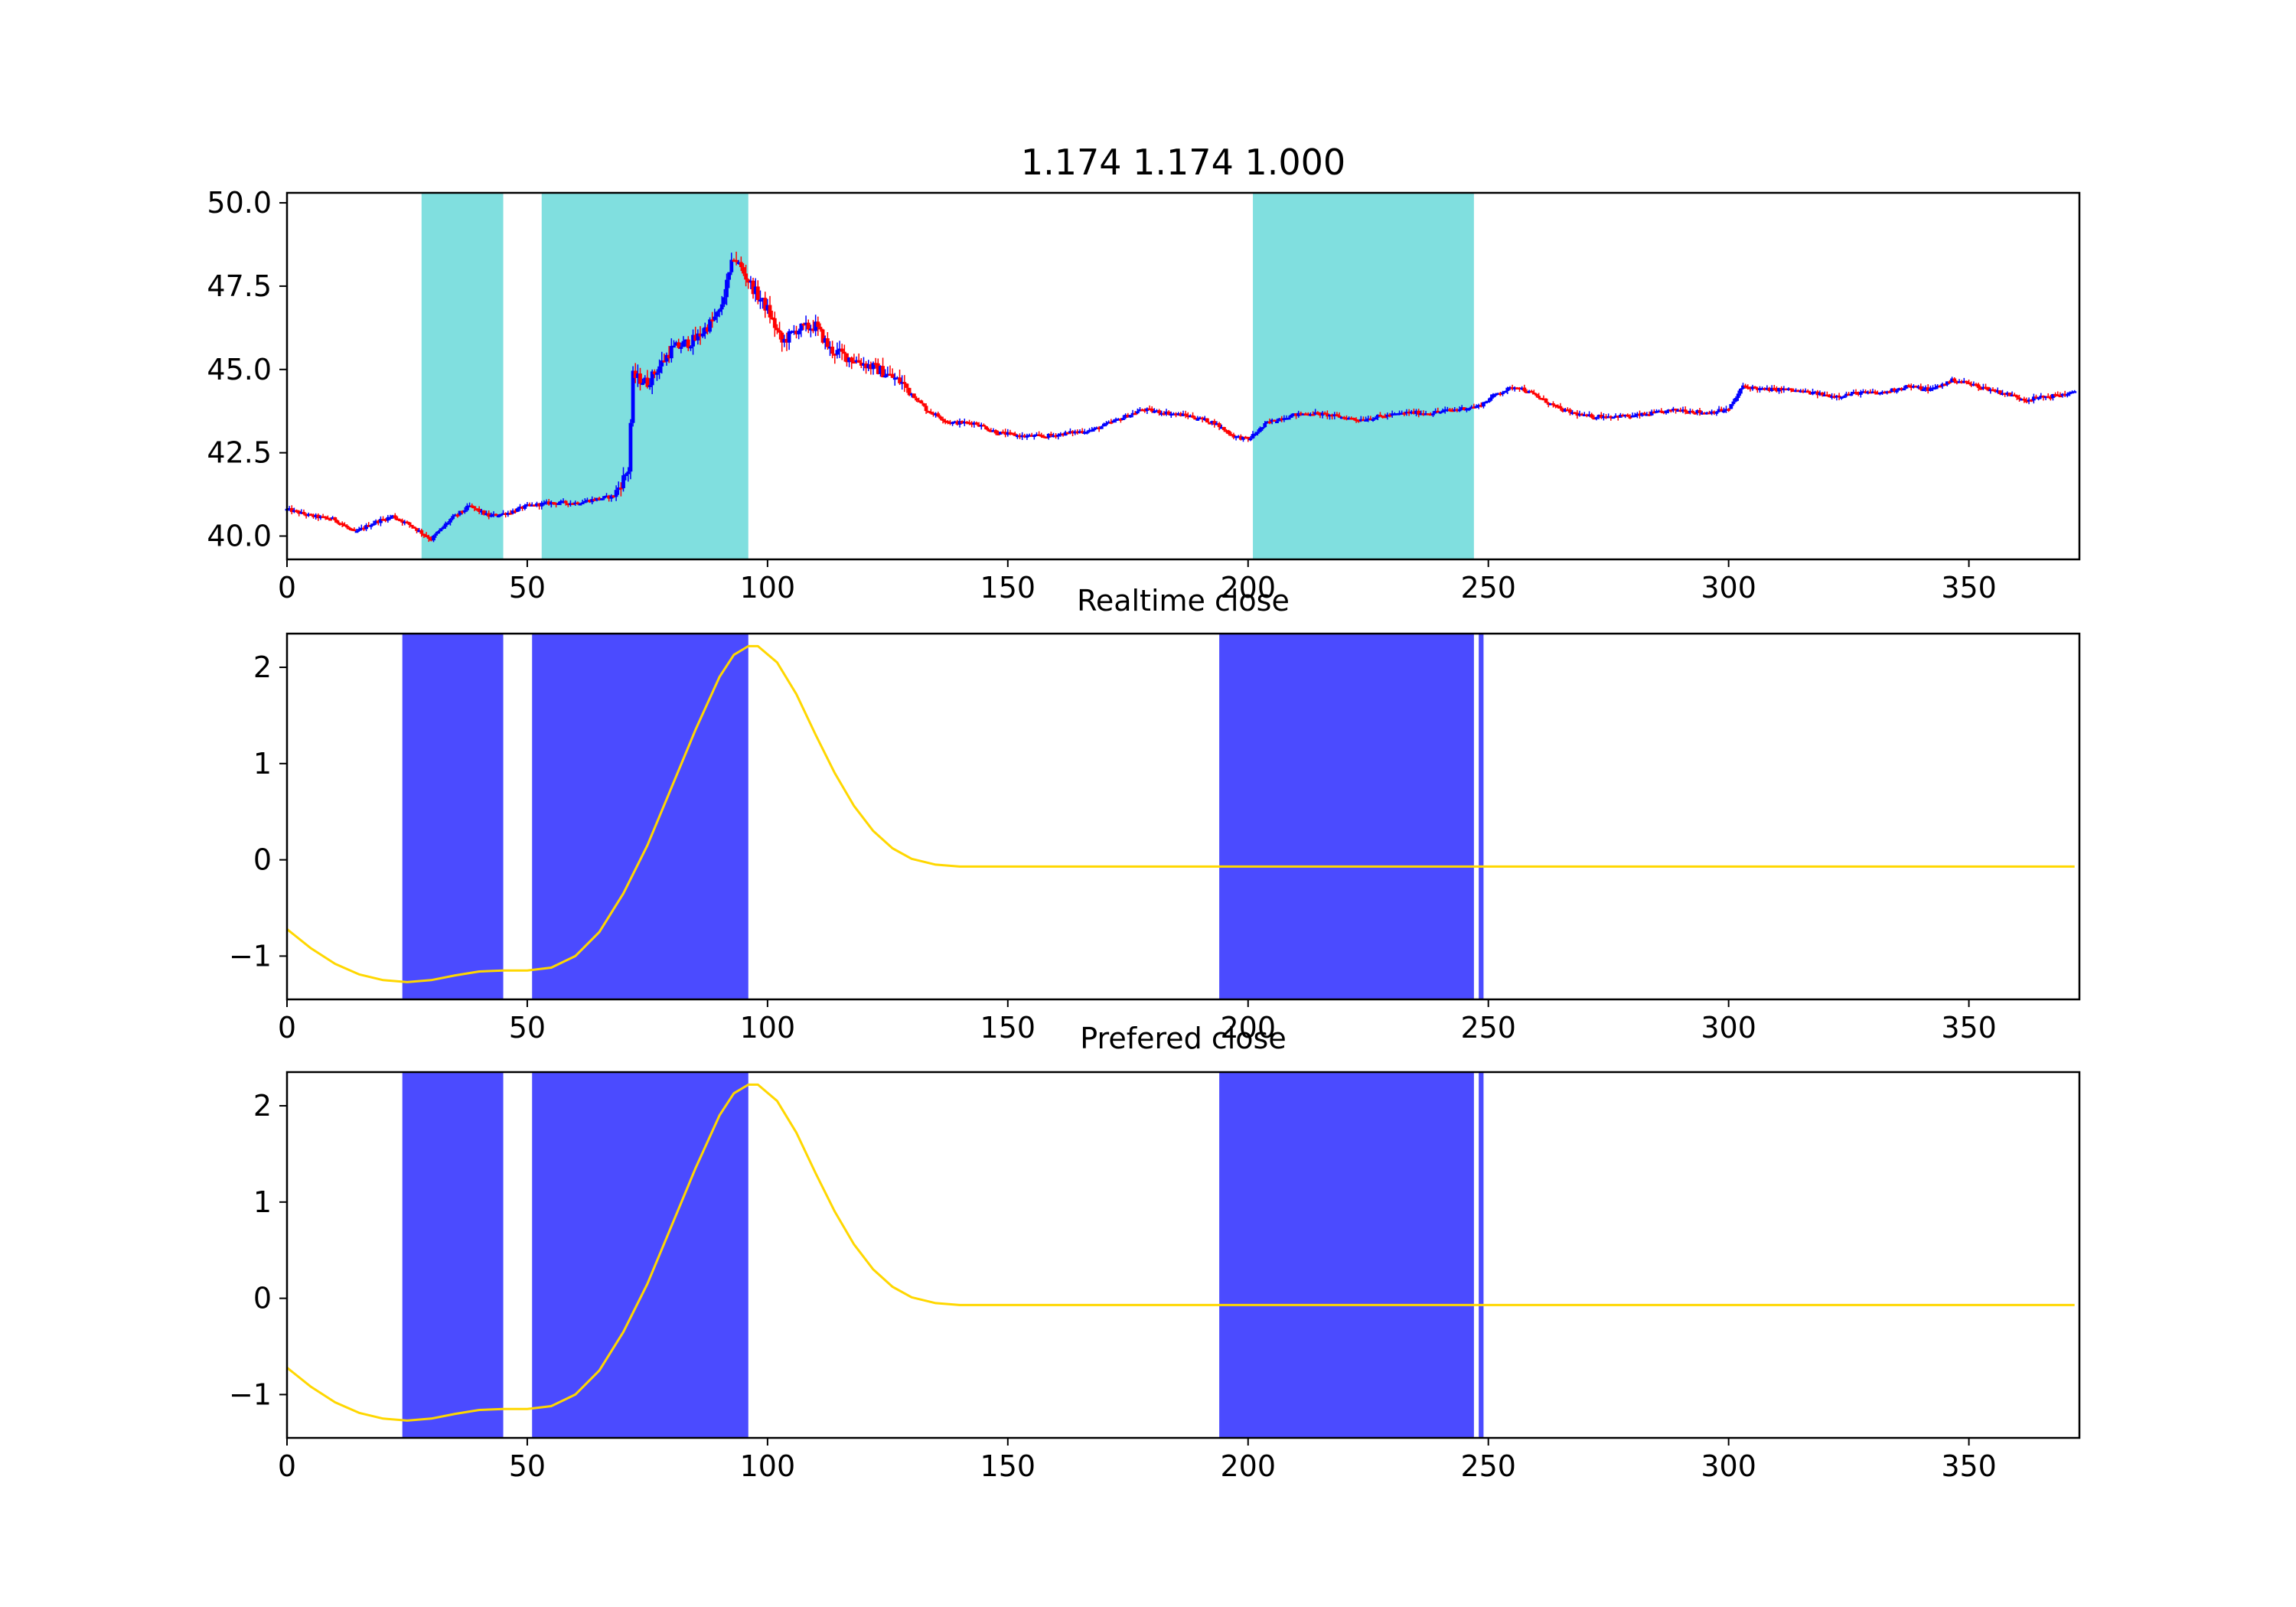  Describe the element at coordinates (1728, 1466) in the screenshot. I see `prefered-close-x-tick-label: 300` at that location.